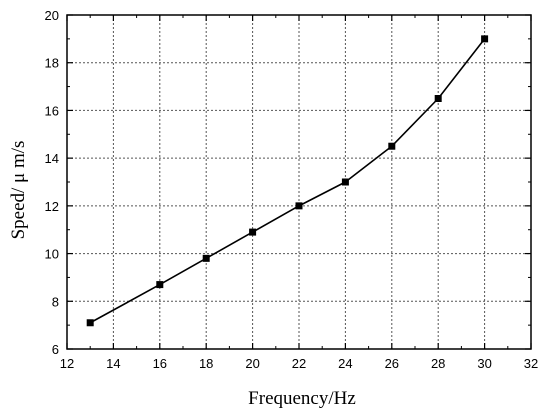 This screenshot has height=416, width=550. What do you see at coordinates (52, 158) in the screenshot?
I see `y-tick-label: 14` at bounding box center [52, 158].